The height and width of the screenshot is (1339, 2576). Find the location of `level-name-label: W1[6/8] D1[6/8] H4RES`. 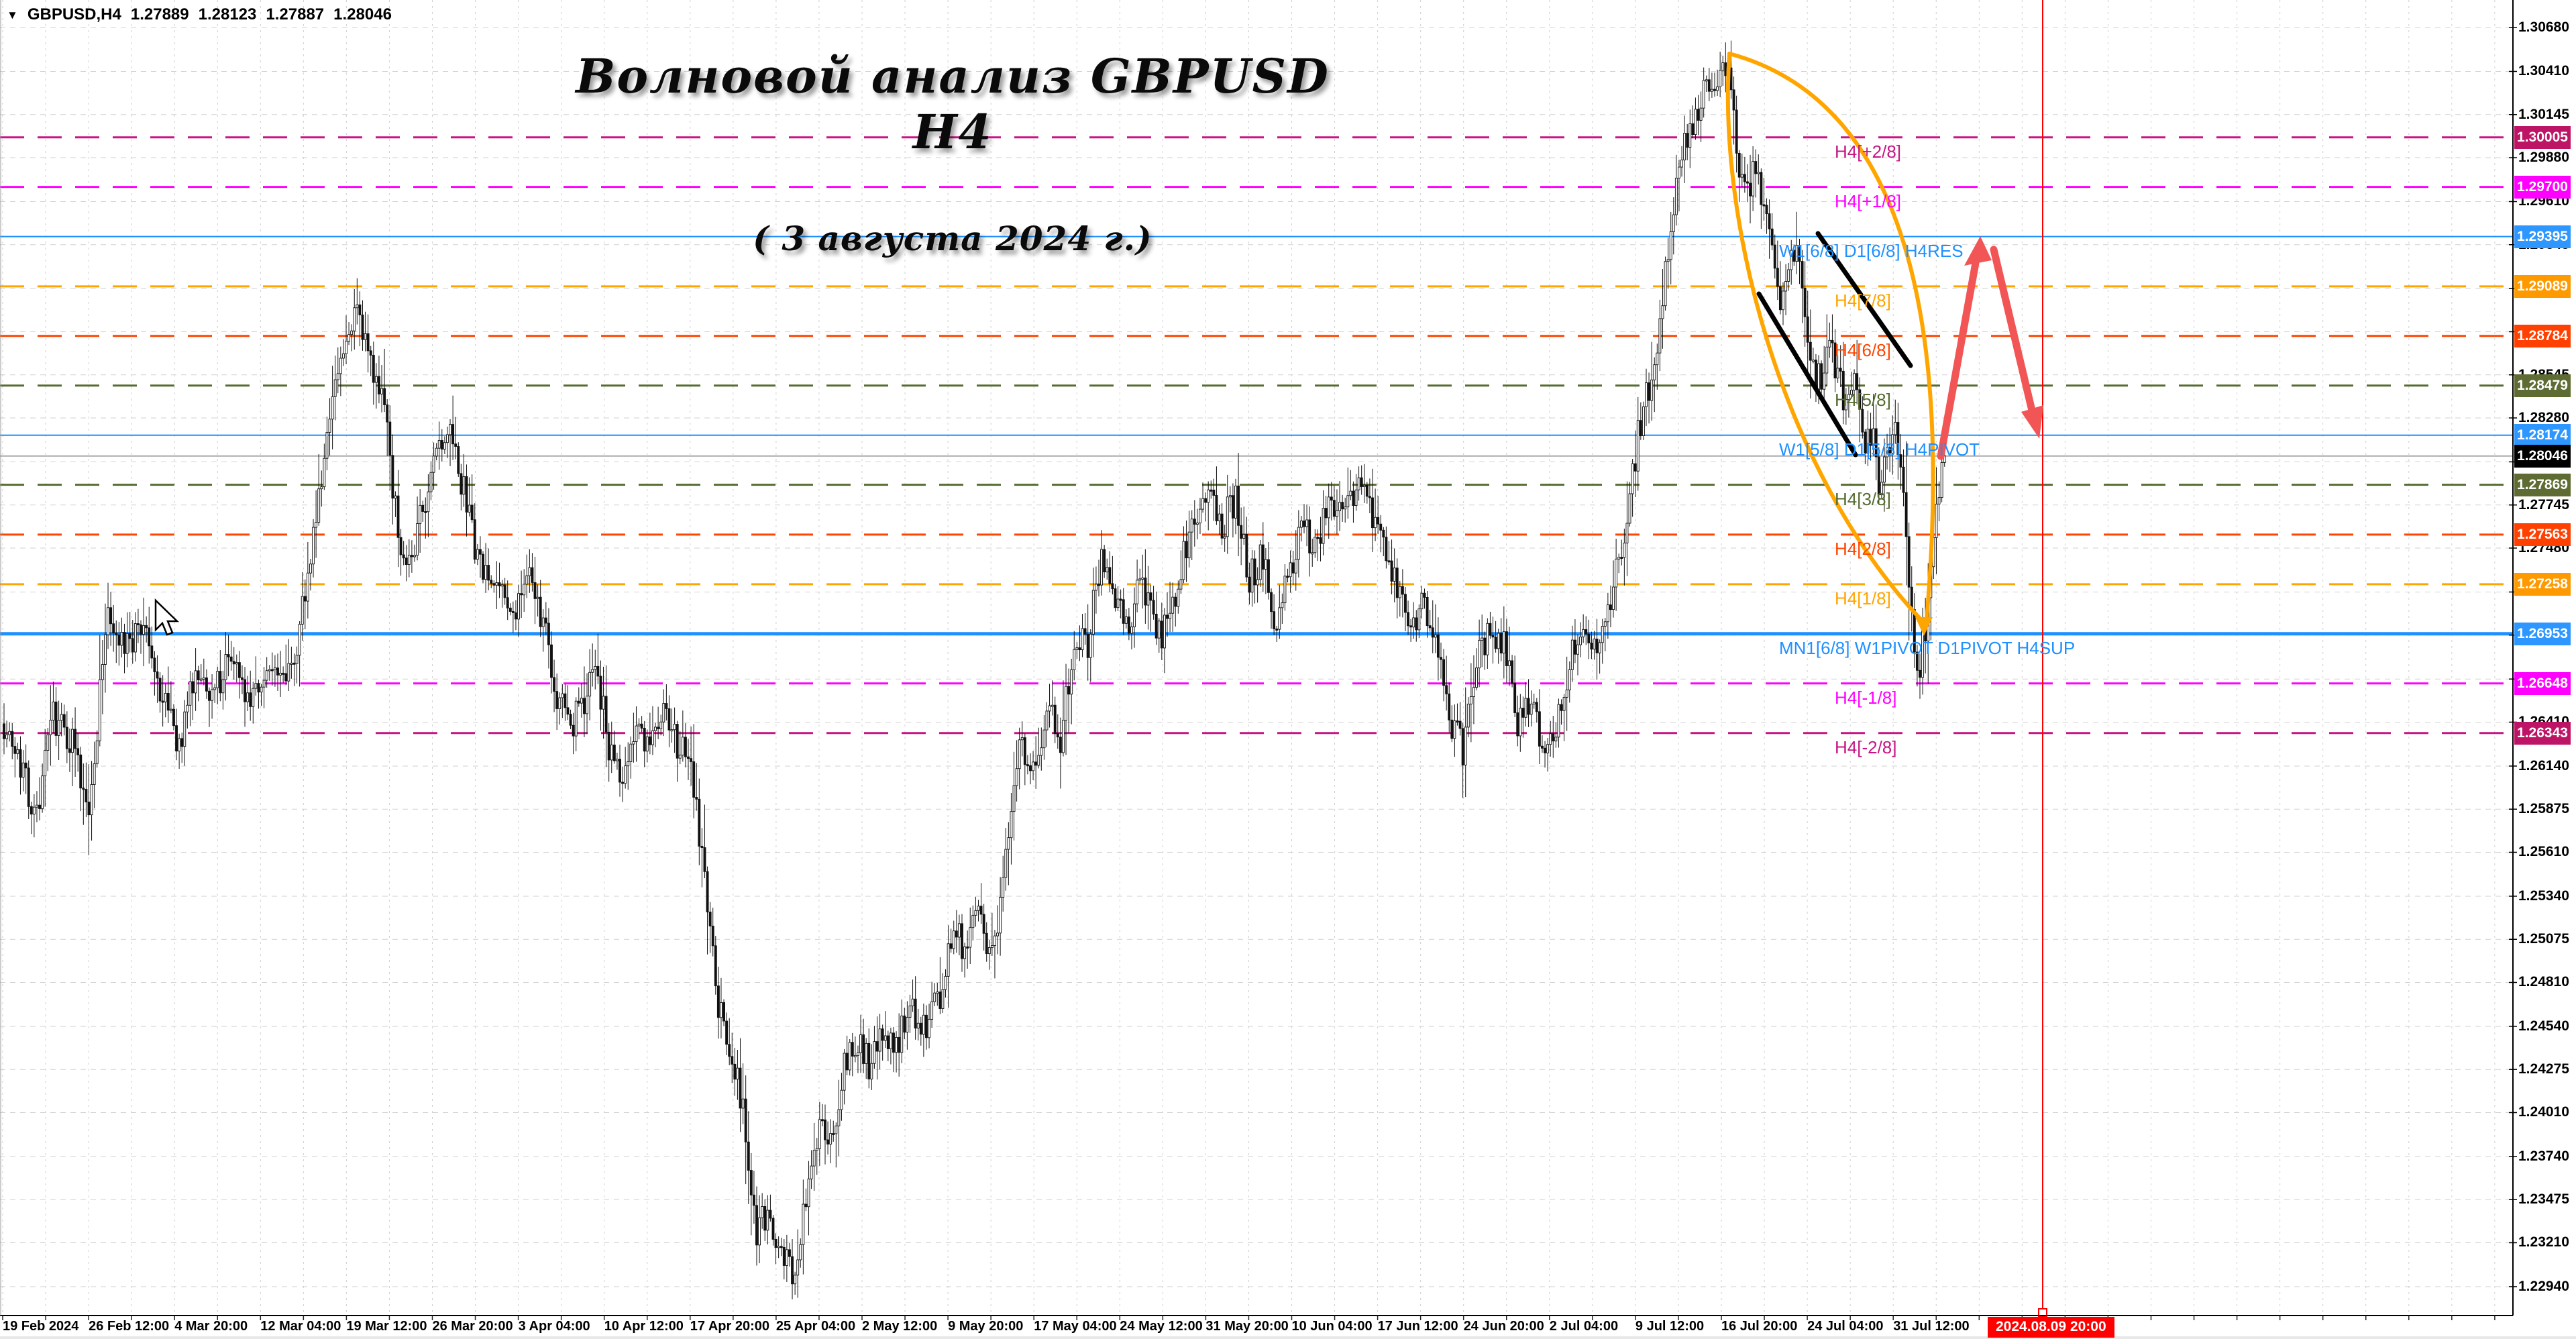

level-name-label: W1[6/8] D1[6/8] H4RES is located at coordinates (1871, 250).